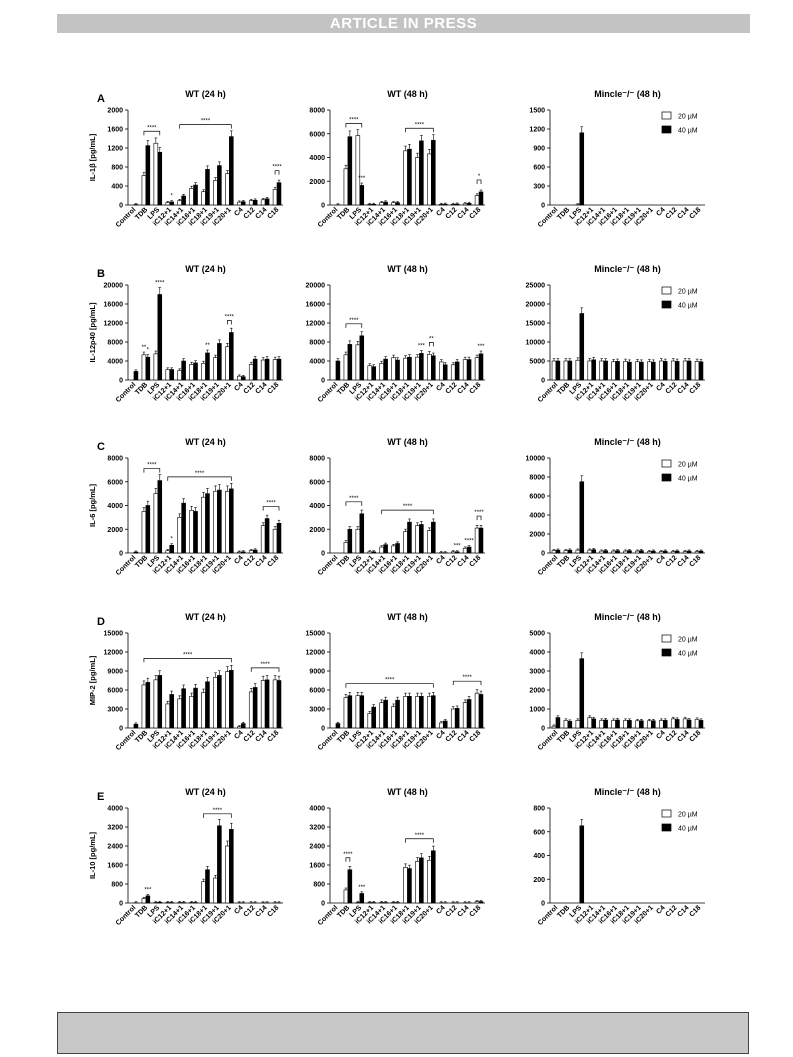  I want to click on chart-5-bar-9-s0, so click(661, 370).